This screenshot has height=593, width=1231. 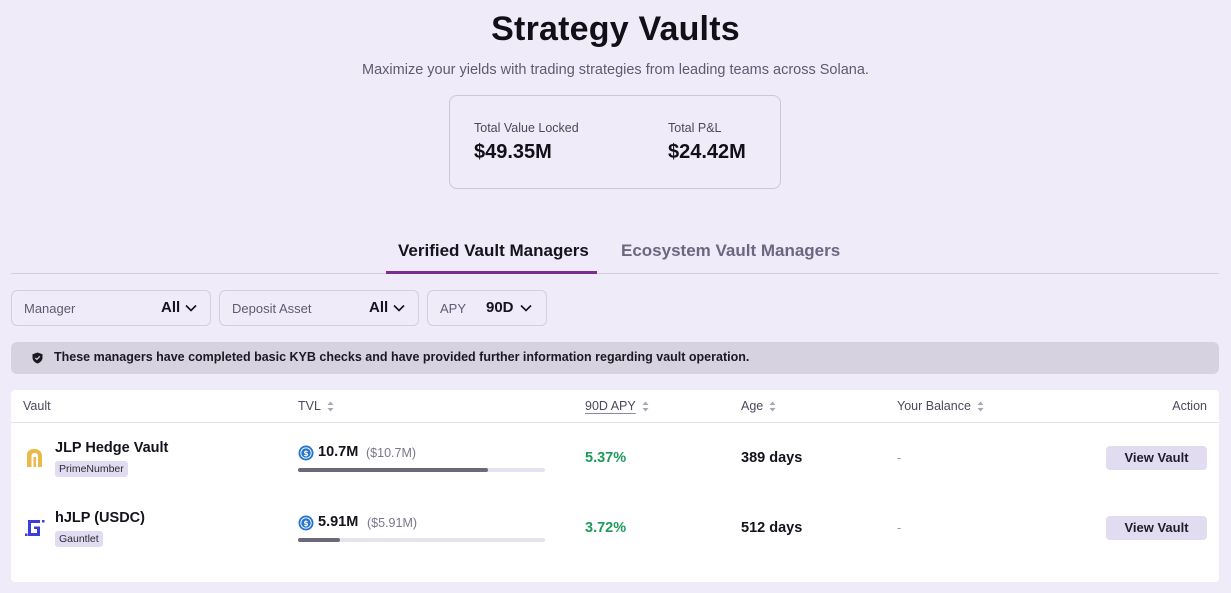 I want to click on vault-name: hJLP (USDC), so click(x=100, y=518).